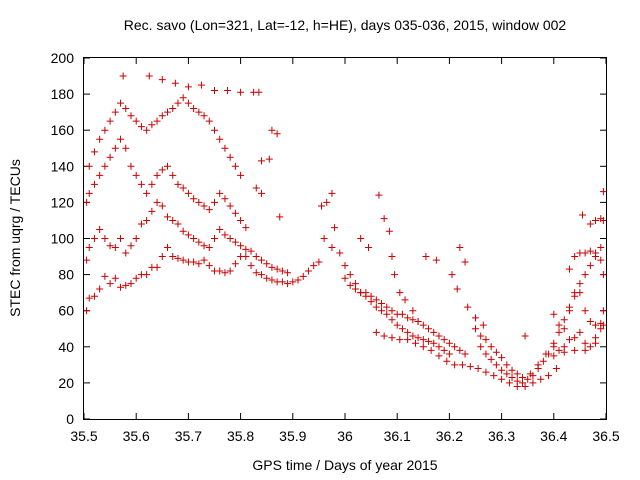 This screenshot has width=640, height=480. I want to click on x-tick-label: 35.6, so click(136, 436).